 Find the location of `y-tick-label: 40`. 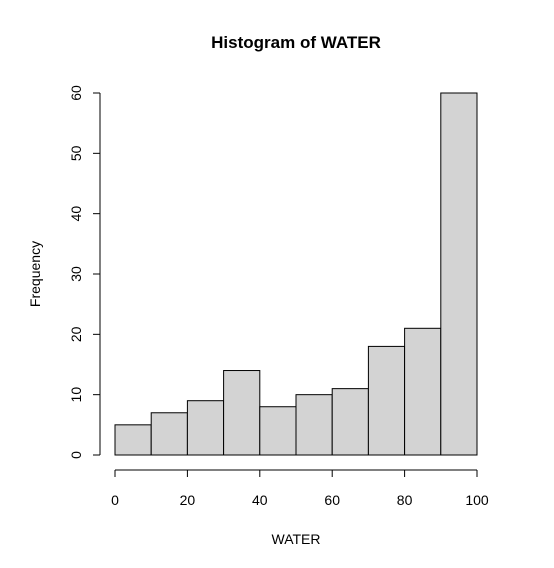

y-tick-label: 40 is located at coordinates (76, 214).